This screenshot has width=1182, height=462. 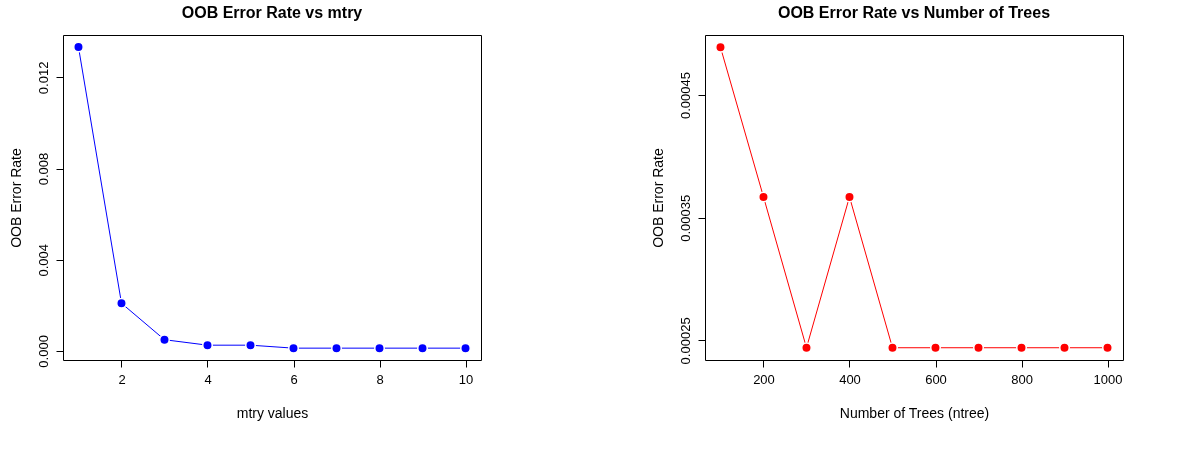 What do you see at coordinates (122, 379) in the screenshot?
I see `x-tick-label: 2` at bounding box center [122, 379].